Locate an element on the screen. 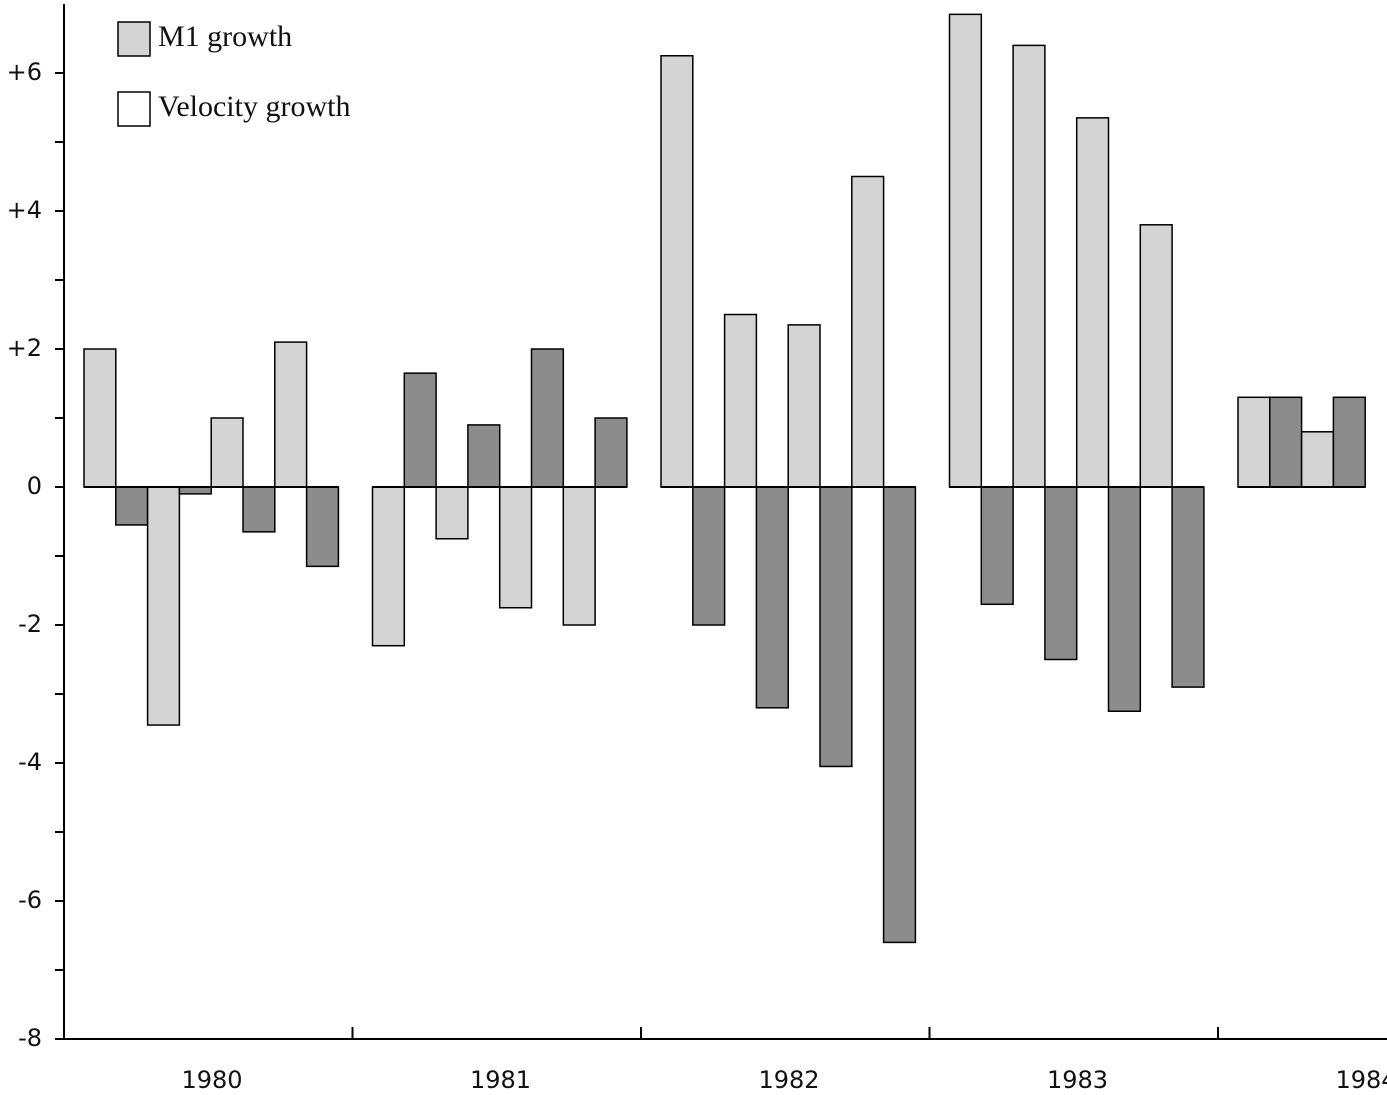  x-tick-label: 1982 is located at coordinates (788, 1080).